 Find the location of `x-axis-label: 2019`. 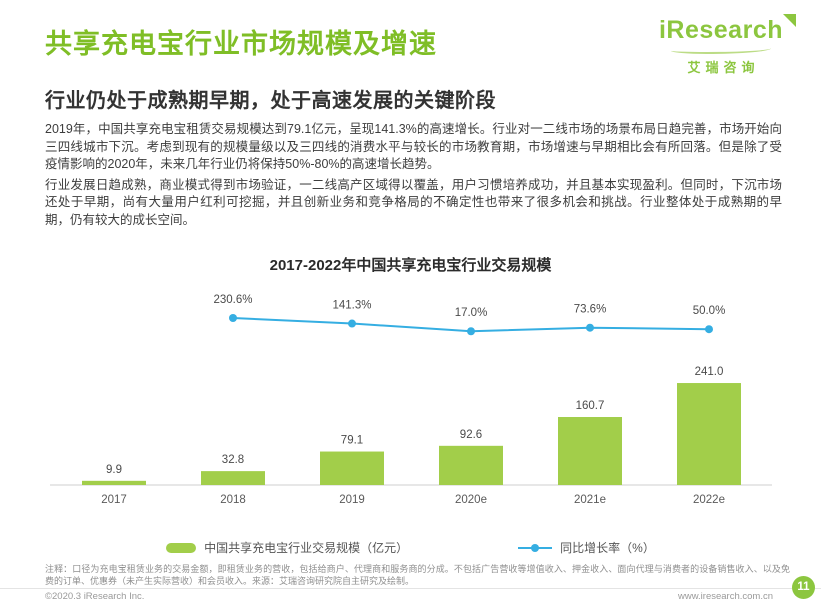

x-axis-label: 2019 is located at coordinates (352, 500).